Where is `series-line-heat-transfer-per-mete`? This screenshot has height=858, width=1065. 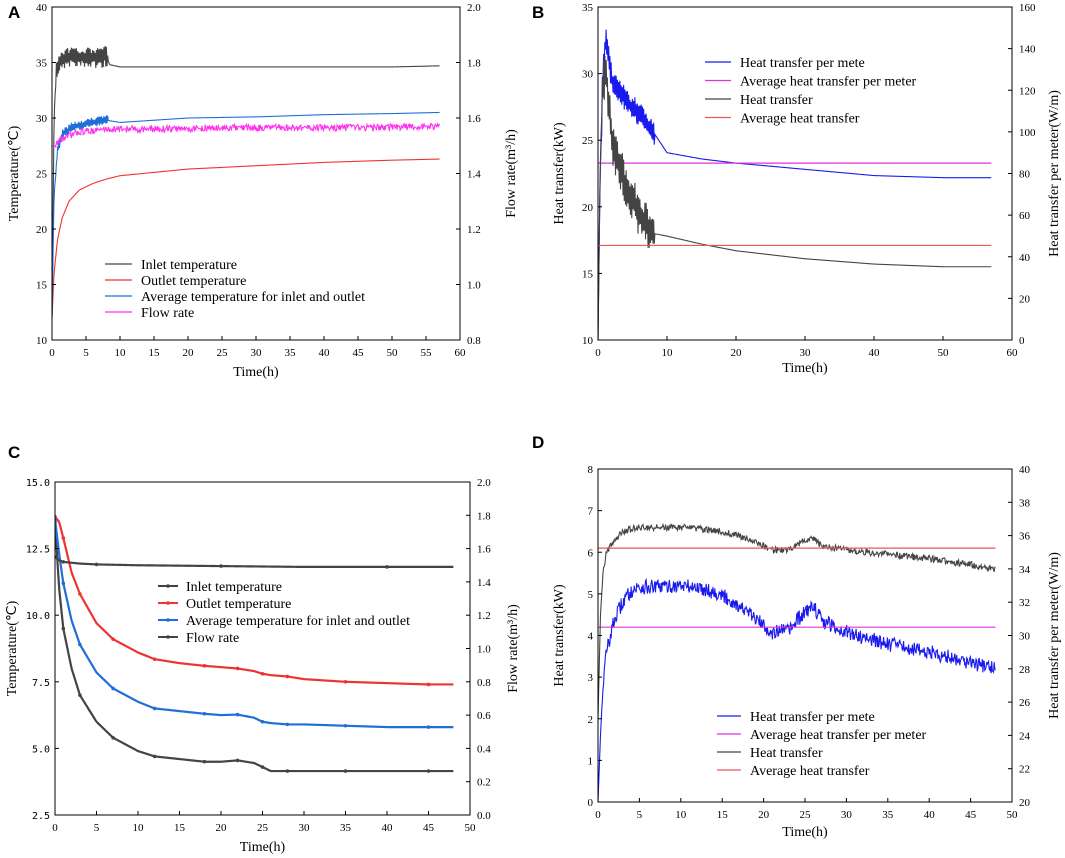 series-line-heat-transfer-per-mete is located at coordinates (795, 184).